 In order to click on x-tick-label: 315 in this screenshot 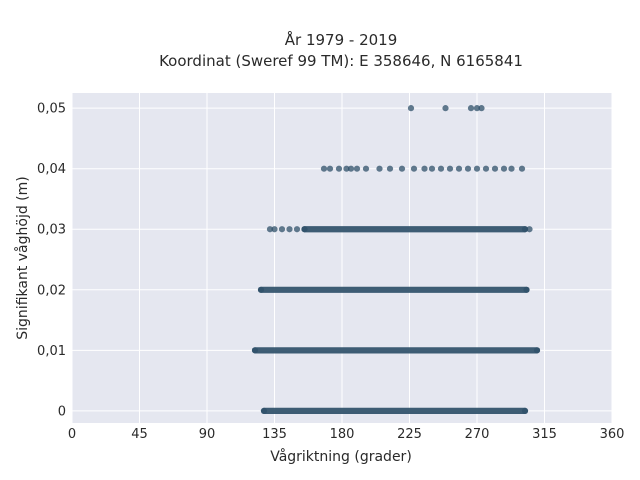, I will do `click(544, 434)`.